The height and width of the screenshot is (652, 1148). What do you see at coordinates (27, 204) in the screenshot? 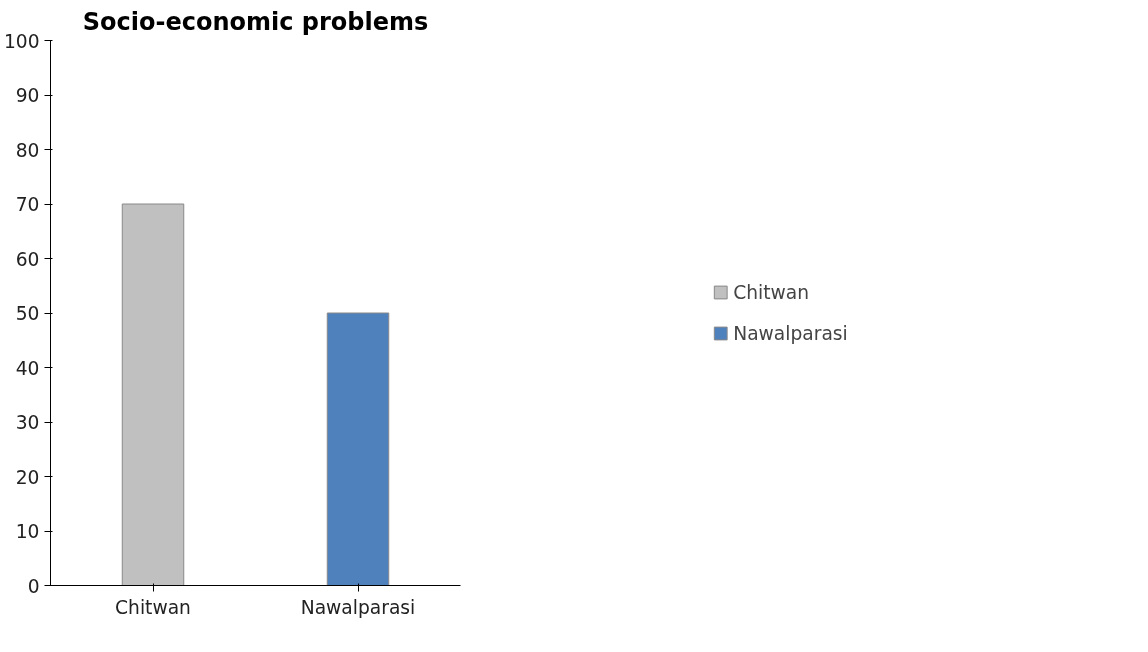
I see `y-tick-label: 70` at bounding box center [27, 204].